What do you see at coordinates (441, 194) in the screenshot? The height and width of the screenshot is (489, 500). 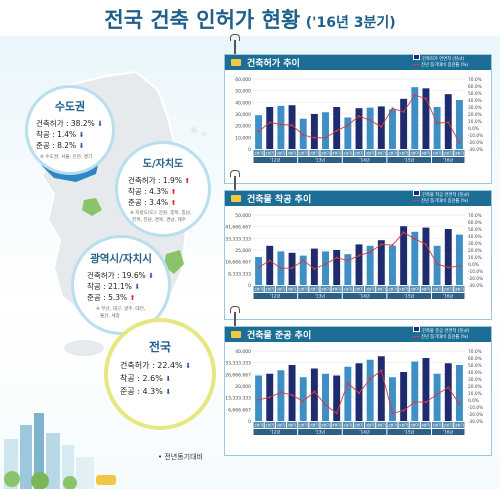 I see `legend-bar: 건축물 착공 연면적 (천㎡)` at bounding box center [441, 194].